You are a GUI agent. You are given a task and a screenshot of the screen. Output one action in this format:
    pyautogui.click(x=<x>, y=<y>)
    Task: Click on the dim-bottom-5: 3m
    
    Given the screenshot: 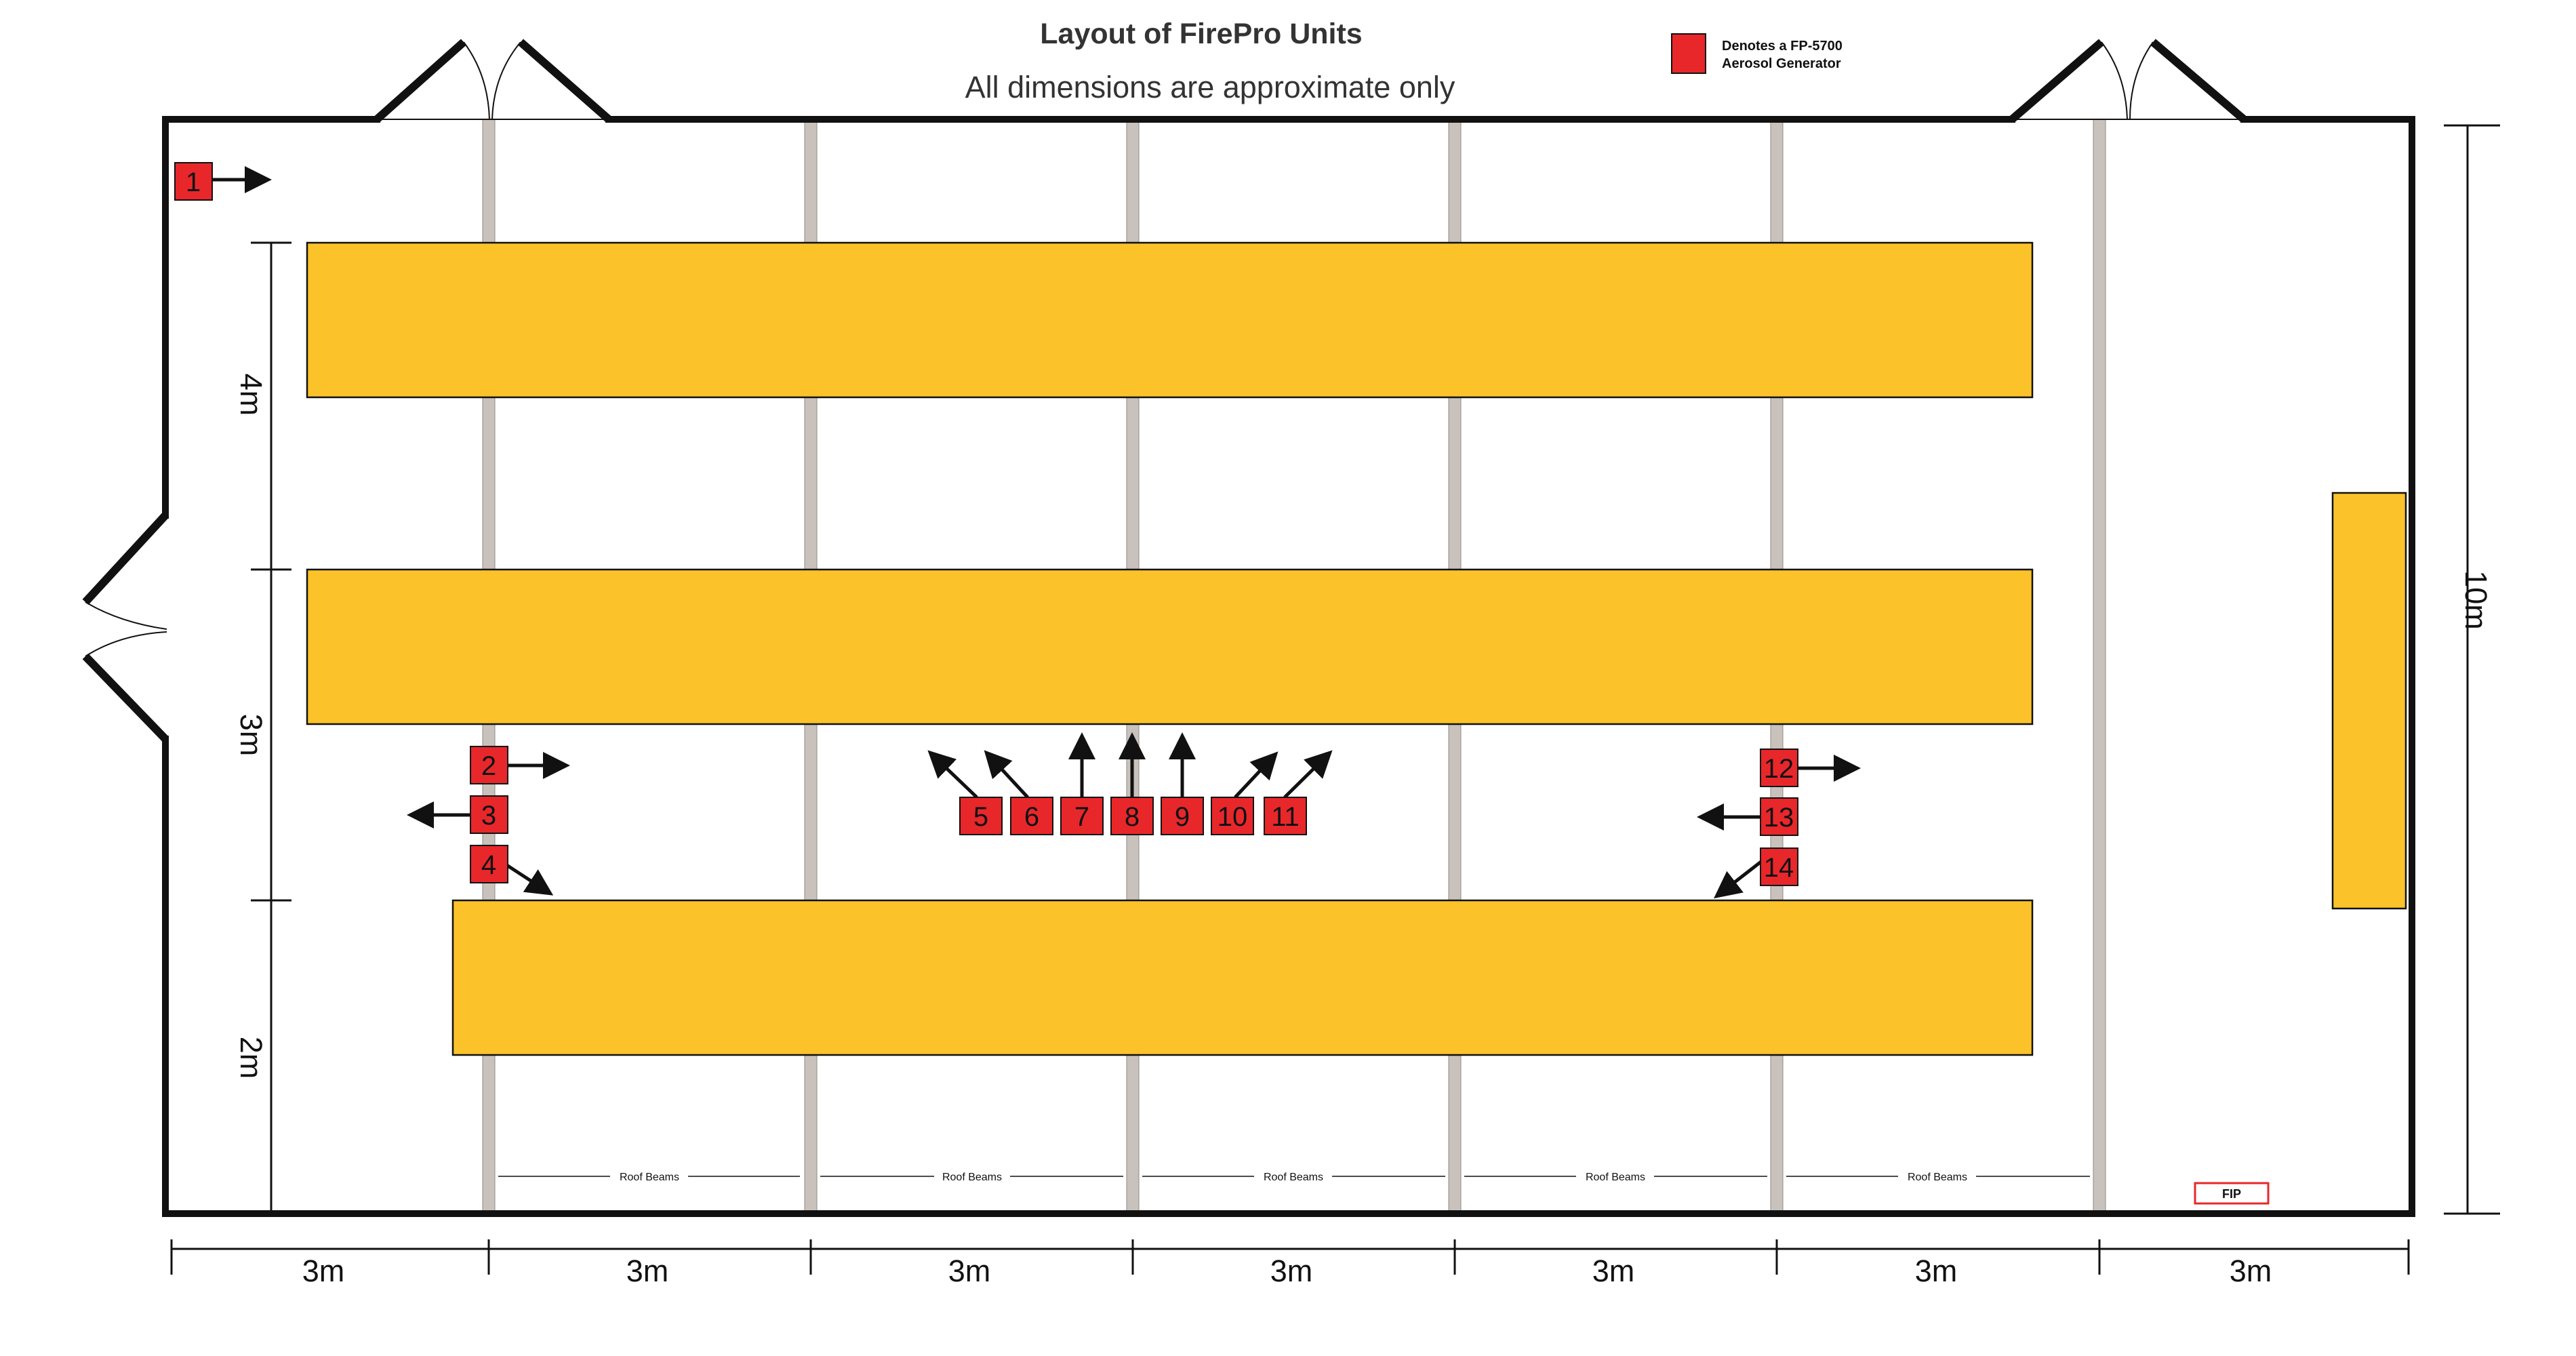 What is the action you would take?
    pyautogui.click(x=1613, y=1271)
    